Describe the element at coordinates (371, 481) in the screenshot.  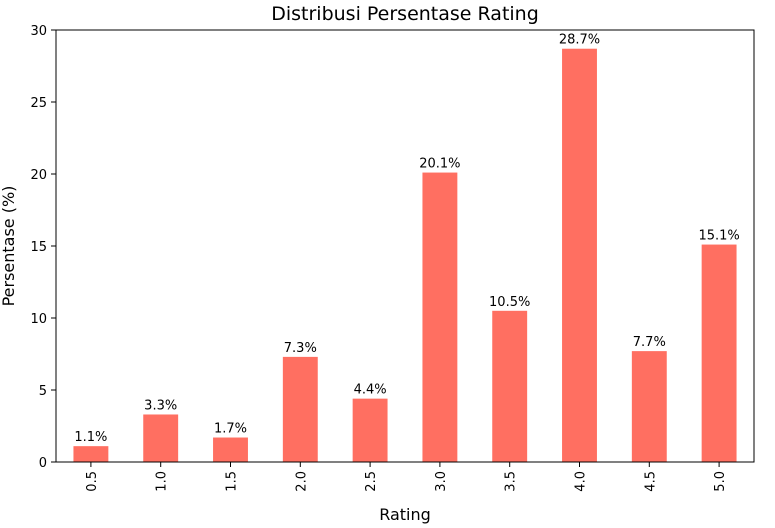
I see `x-tick-label: 2.5` at that location.